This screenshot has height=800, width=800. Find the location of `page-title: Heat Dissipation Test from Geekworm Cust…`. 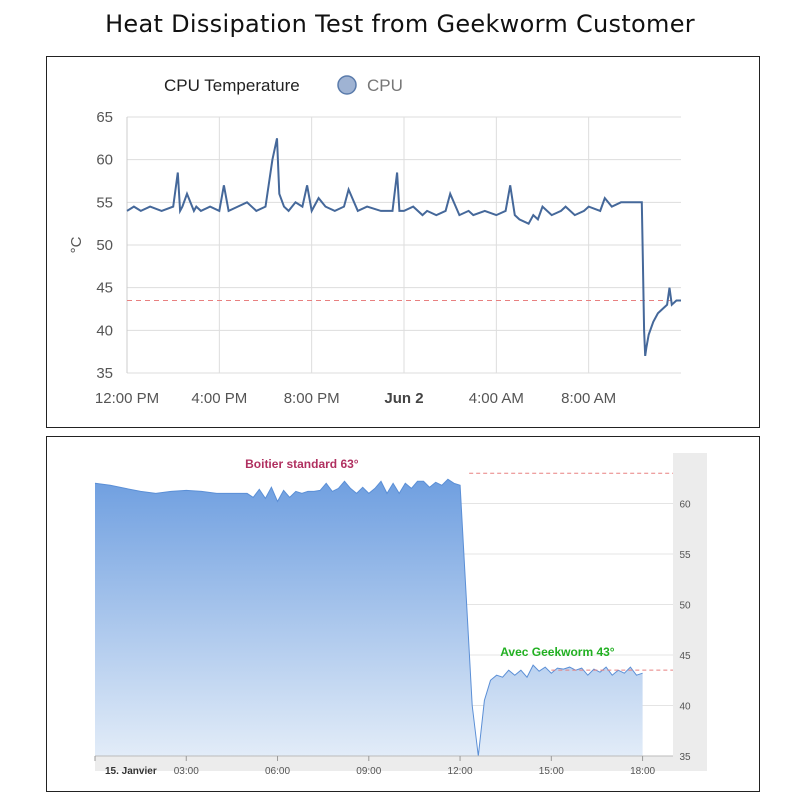

page-title: Heat Dissipation Test from Geekworm Cust… is located at coordinates (400, 24).